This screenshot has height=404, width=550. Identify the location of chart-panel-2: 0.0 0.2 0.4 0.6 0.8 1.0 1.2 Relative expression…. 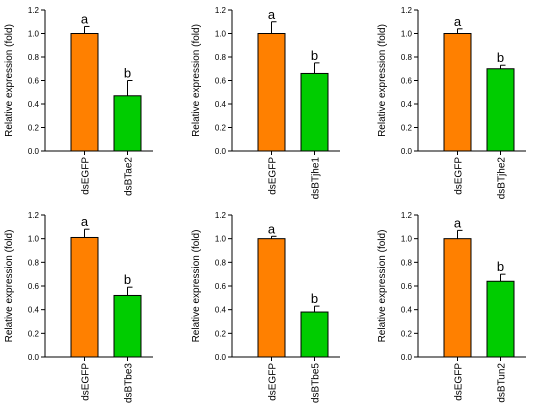
(265, 102).